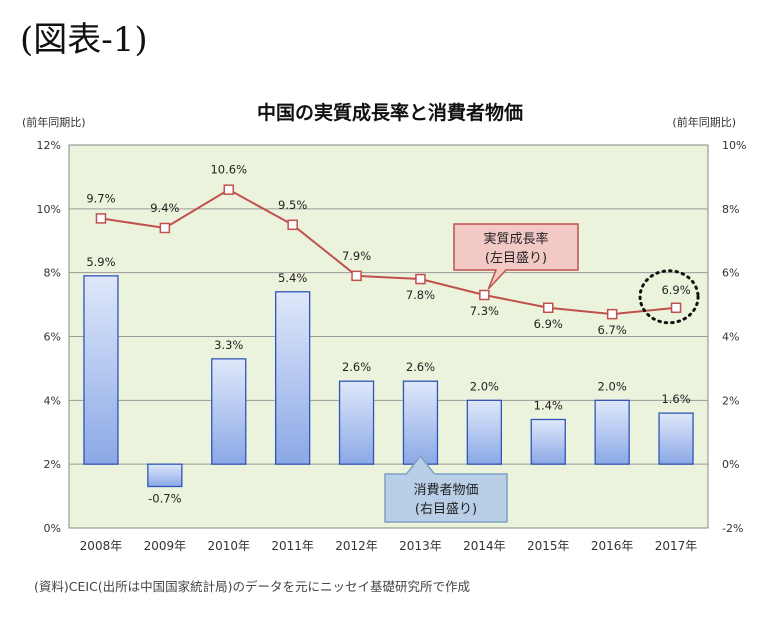 This screenshot has width=781, height=620. Describe the element at coordinates (676, 546) in the screenshot. I see `x-tick-label: 2017年` at that location.